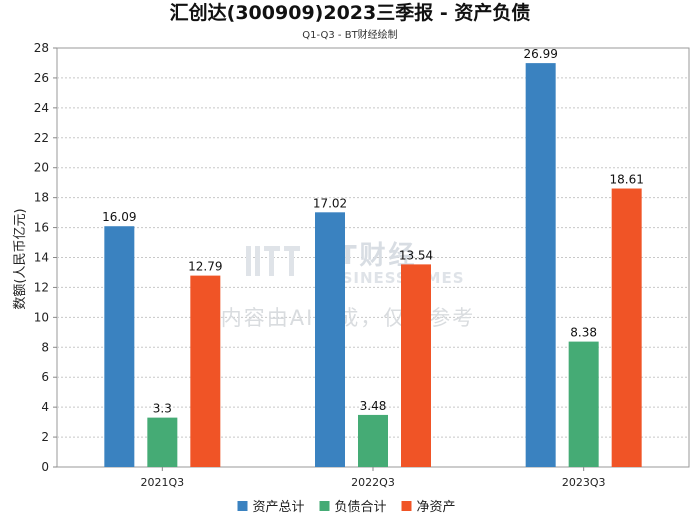 Image resolution: width=700 pixels, height=524 pixels. Describe the element at coordinates (350, 12) in the screenshot. I see `chart-title: 汇创达(300909)2023三季报 - 资产负债` at that location.